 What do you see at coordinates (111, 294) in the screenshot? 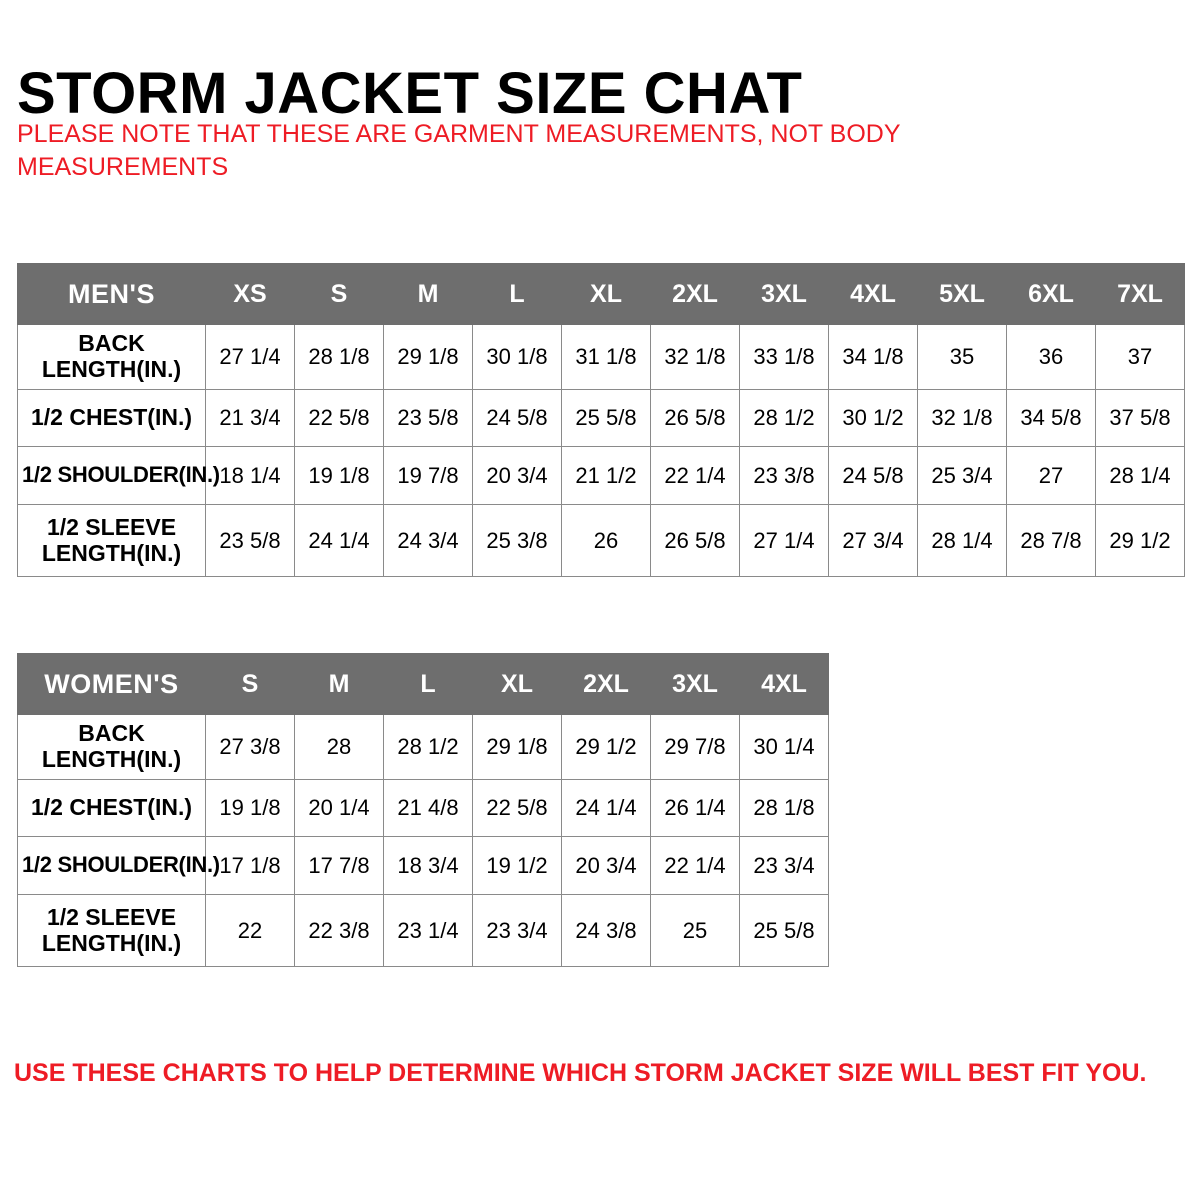
I see `mens-corner-header: MEN'S` at bounding box center [111, 294].